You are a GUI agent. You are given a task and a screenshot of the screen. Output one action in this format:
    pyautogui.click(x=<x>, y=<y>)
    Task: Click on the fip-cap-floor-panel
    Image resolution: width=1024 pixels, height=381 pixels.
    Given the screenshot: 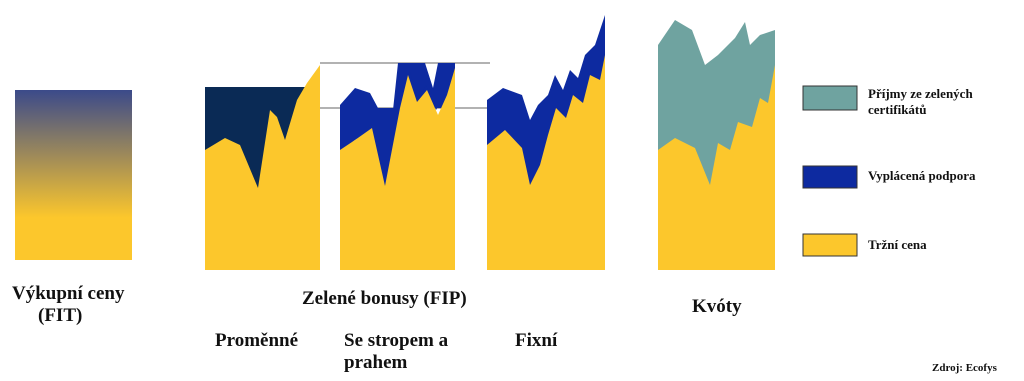 What is the action you would take?
    pyautogui.click(x=397, y=166)
    